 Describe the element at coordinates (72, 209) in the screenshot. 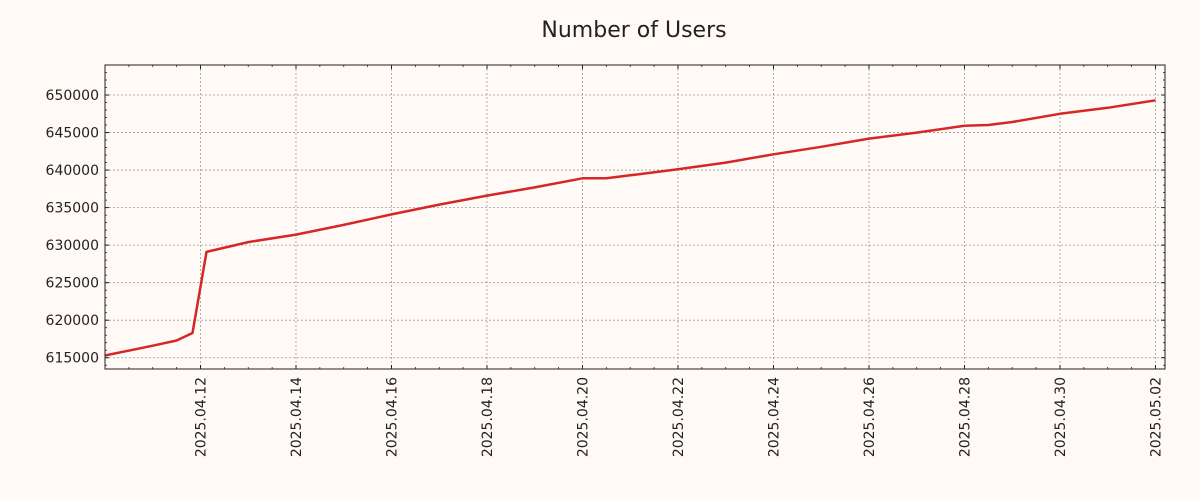

I see `y-tick-label: 635000` at that location.